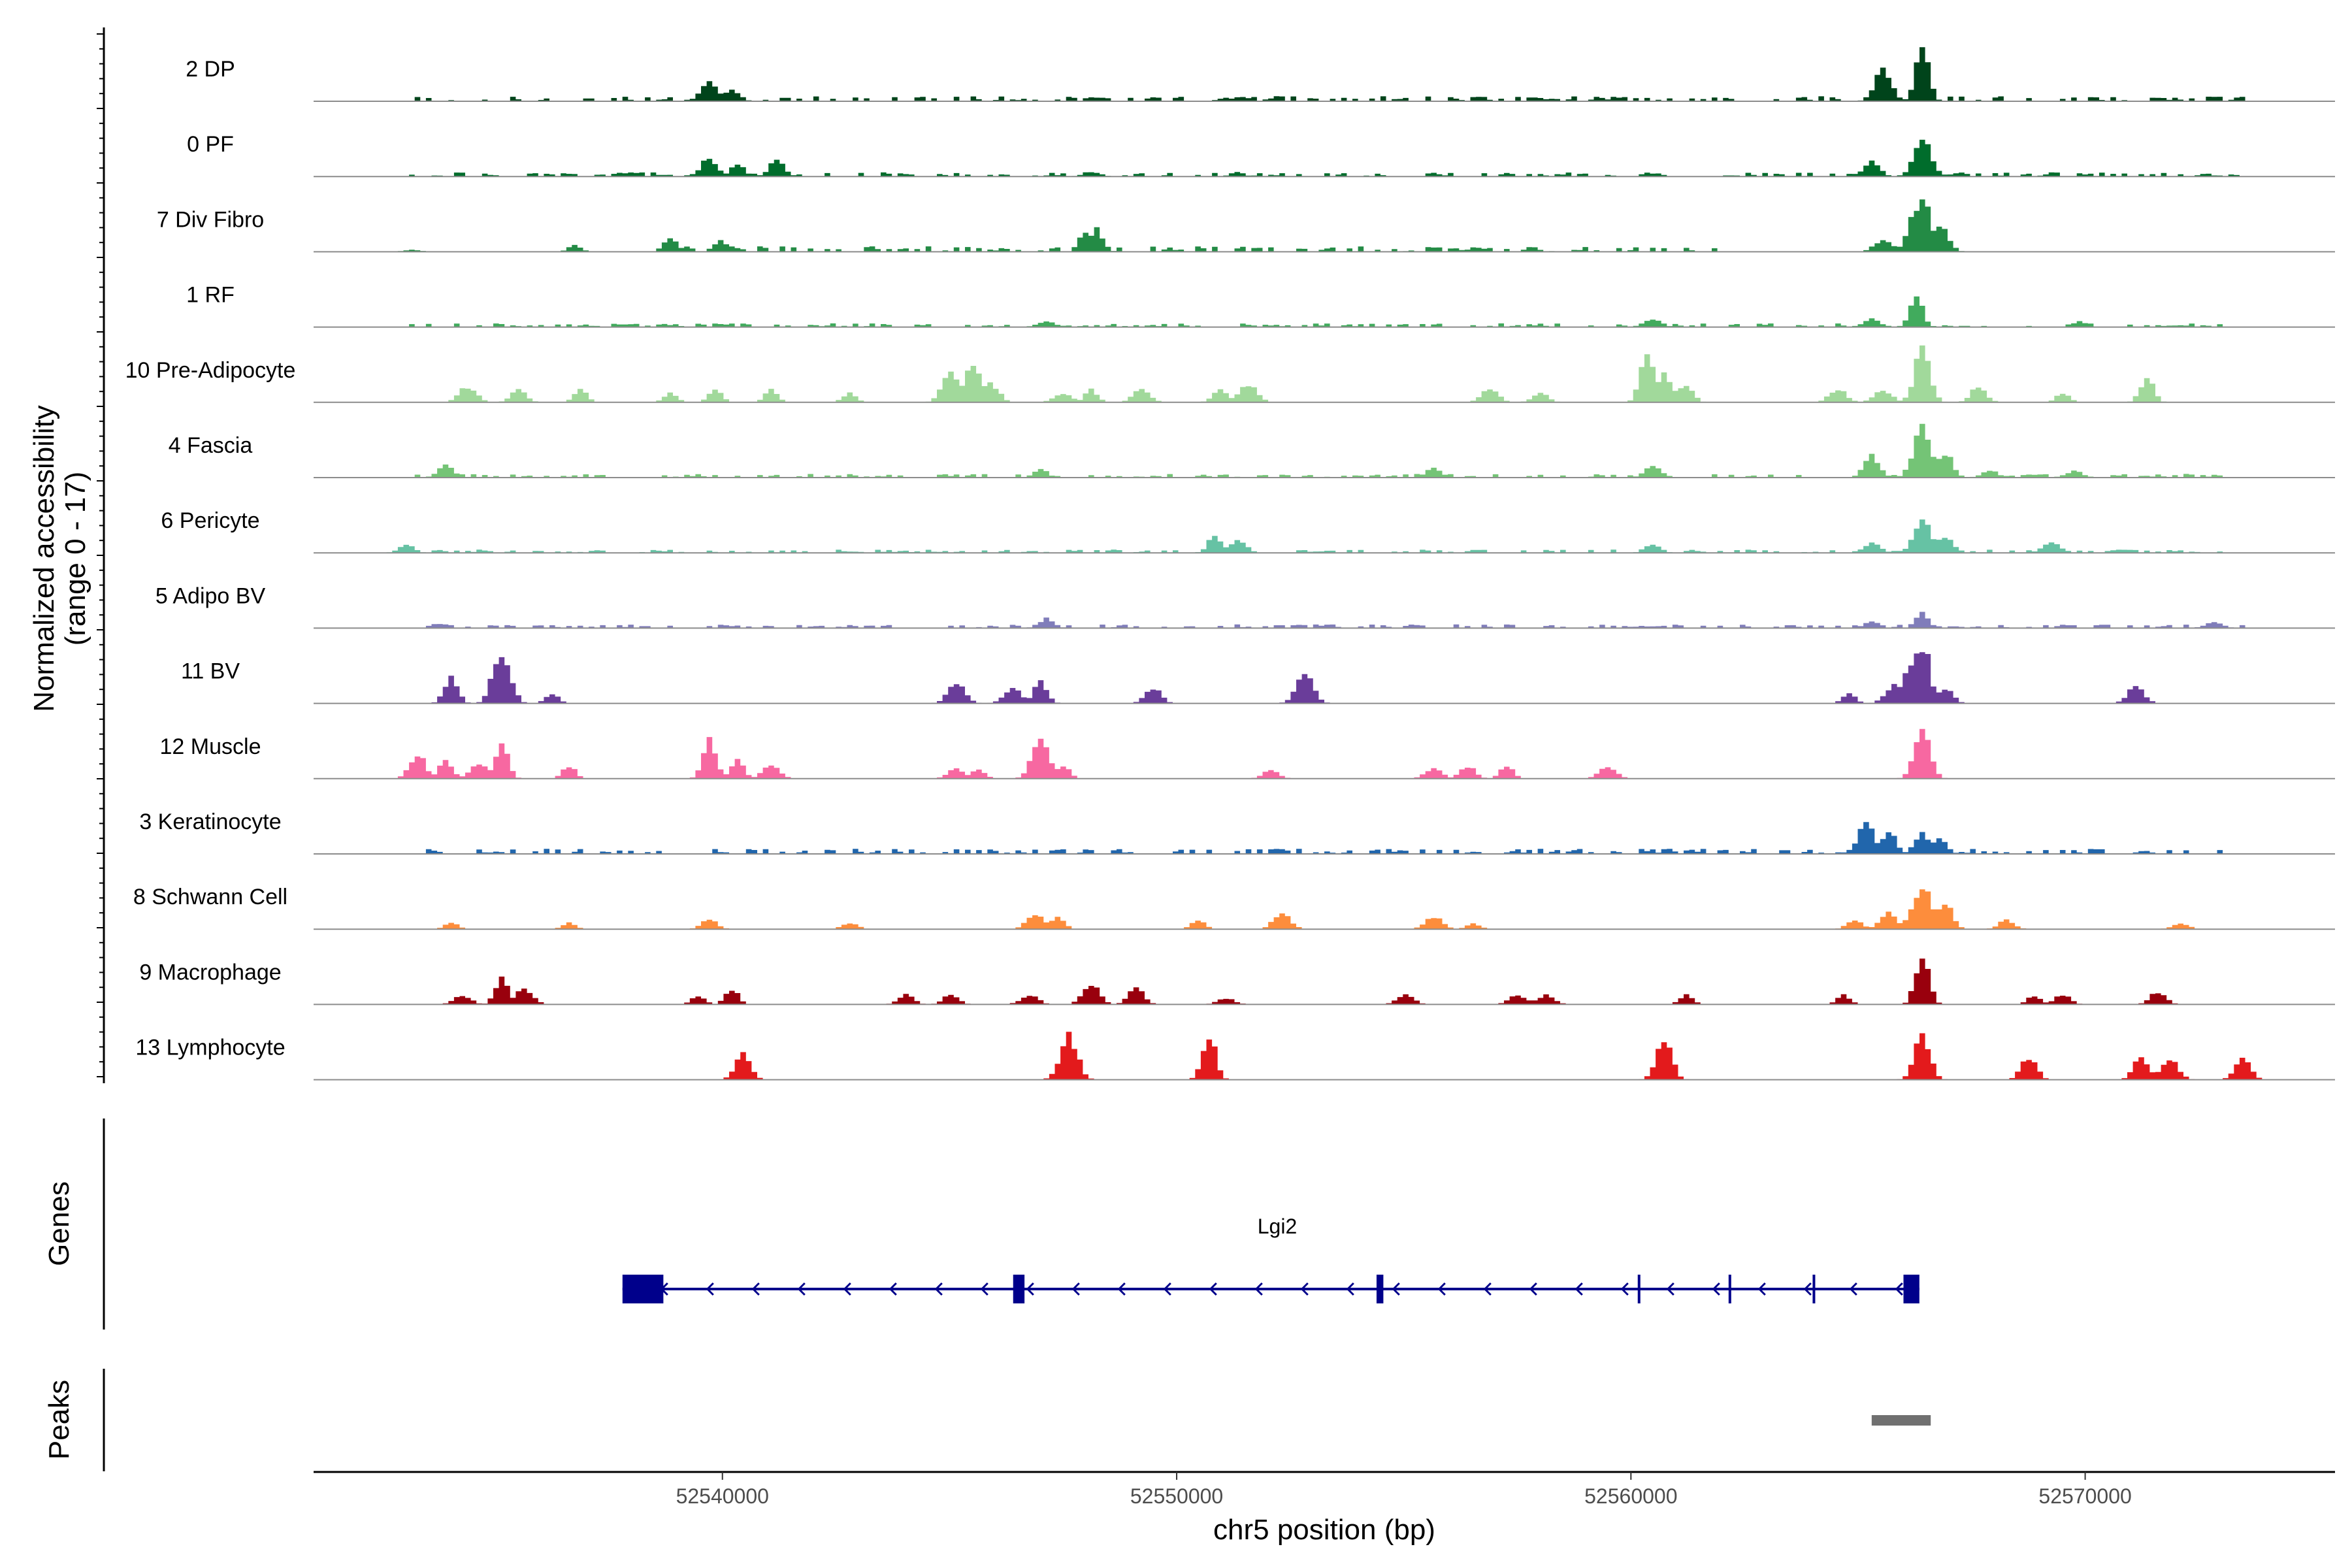 The width and height of the screenshot is (2352, 1568). What do you see at coordinates (210, 370) in the screenshot?
I see `track-label: 10 Pre-Adipocyte` at bounding box center [210, 370].